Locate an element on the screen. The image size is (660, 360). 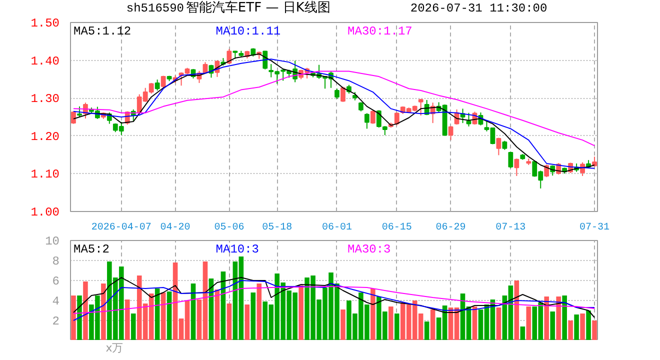
y-tick-label: 10 is located at coordinates (52, 241).